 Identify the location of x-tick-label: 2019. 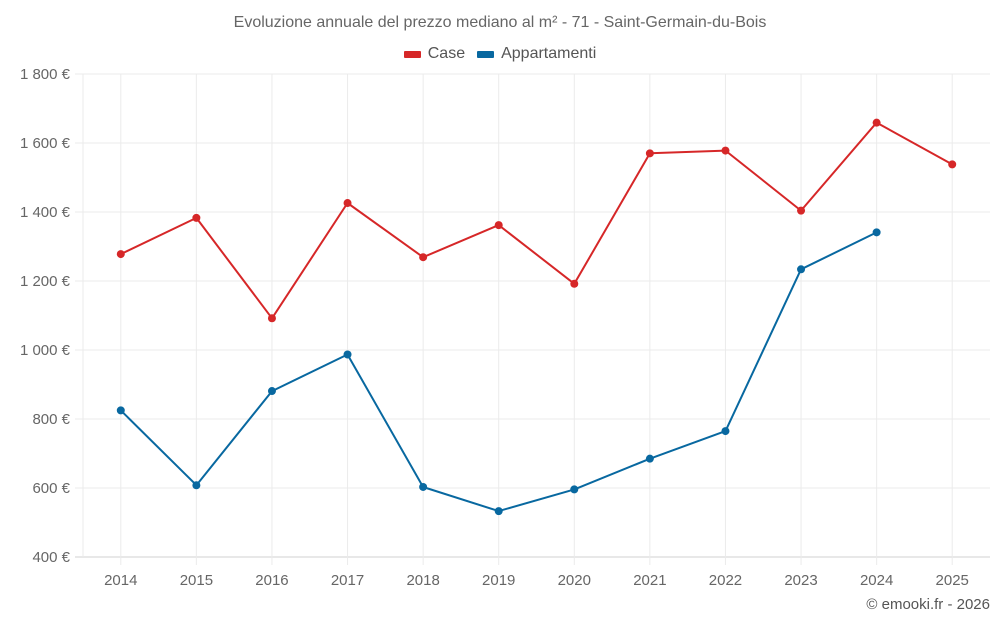
(498, 580).